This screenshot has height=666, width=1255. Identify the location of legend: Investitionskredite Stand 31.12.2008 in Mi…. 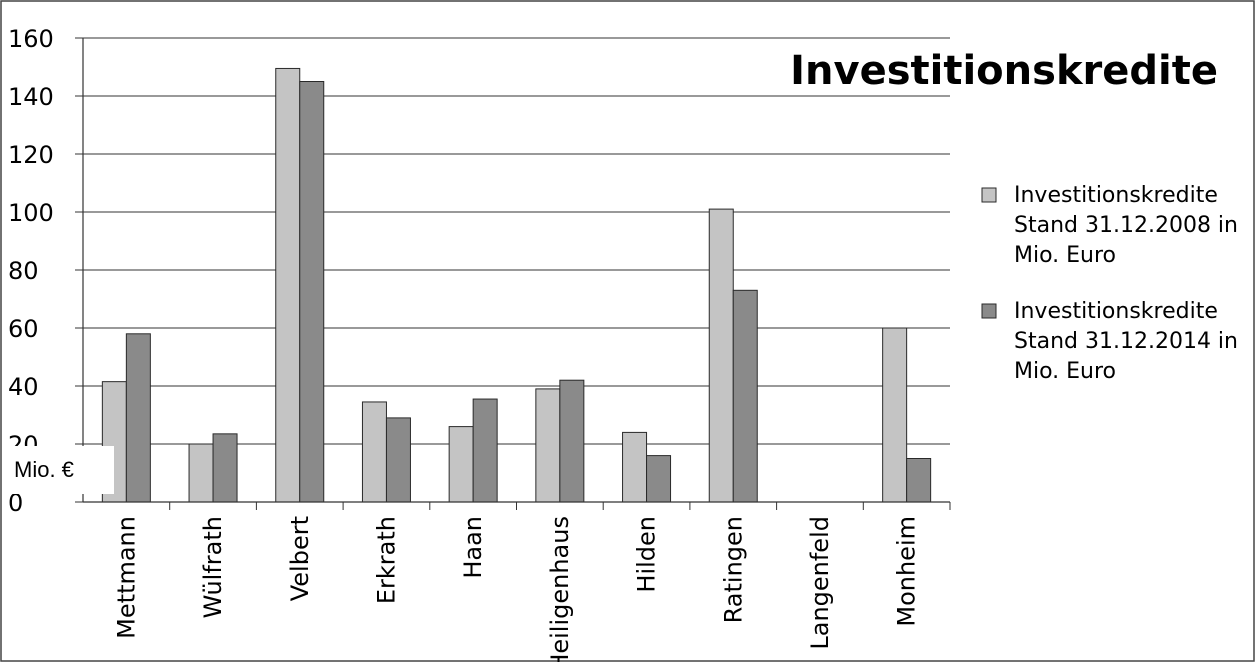
(1109, 283).